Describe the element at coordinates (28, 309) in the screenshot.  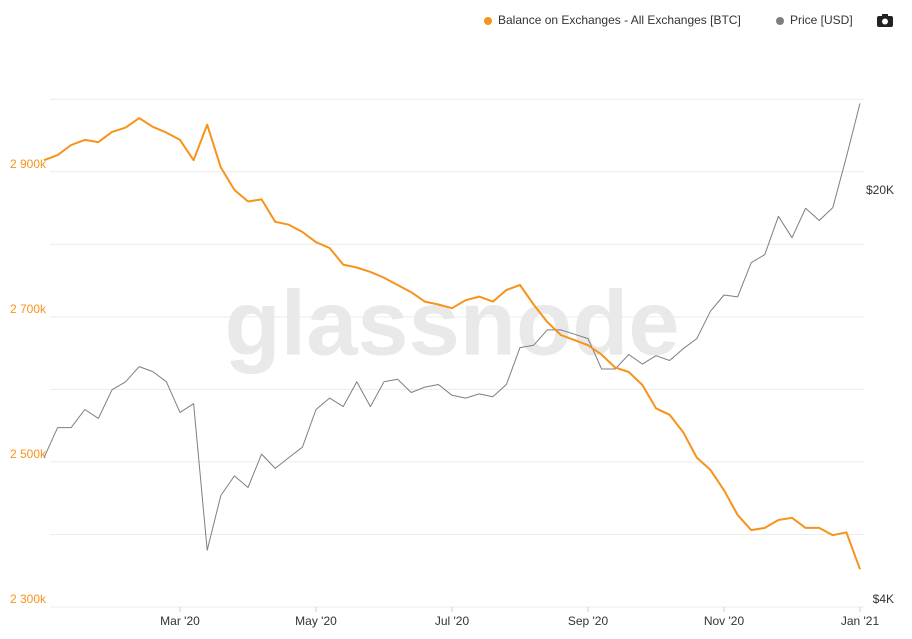
I see `y-tick-label: 2 700k` at that location.